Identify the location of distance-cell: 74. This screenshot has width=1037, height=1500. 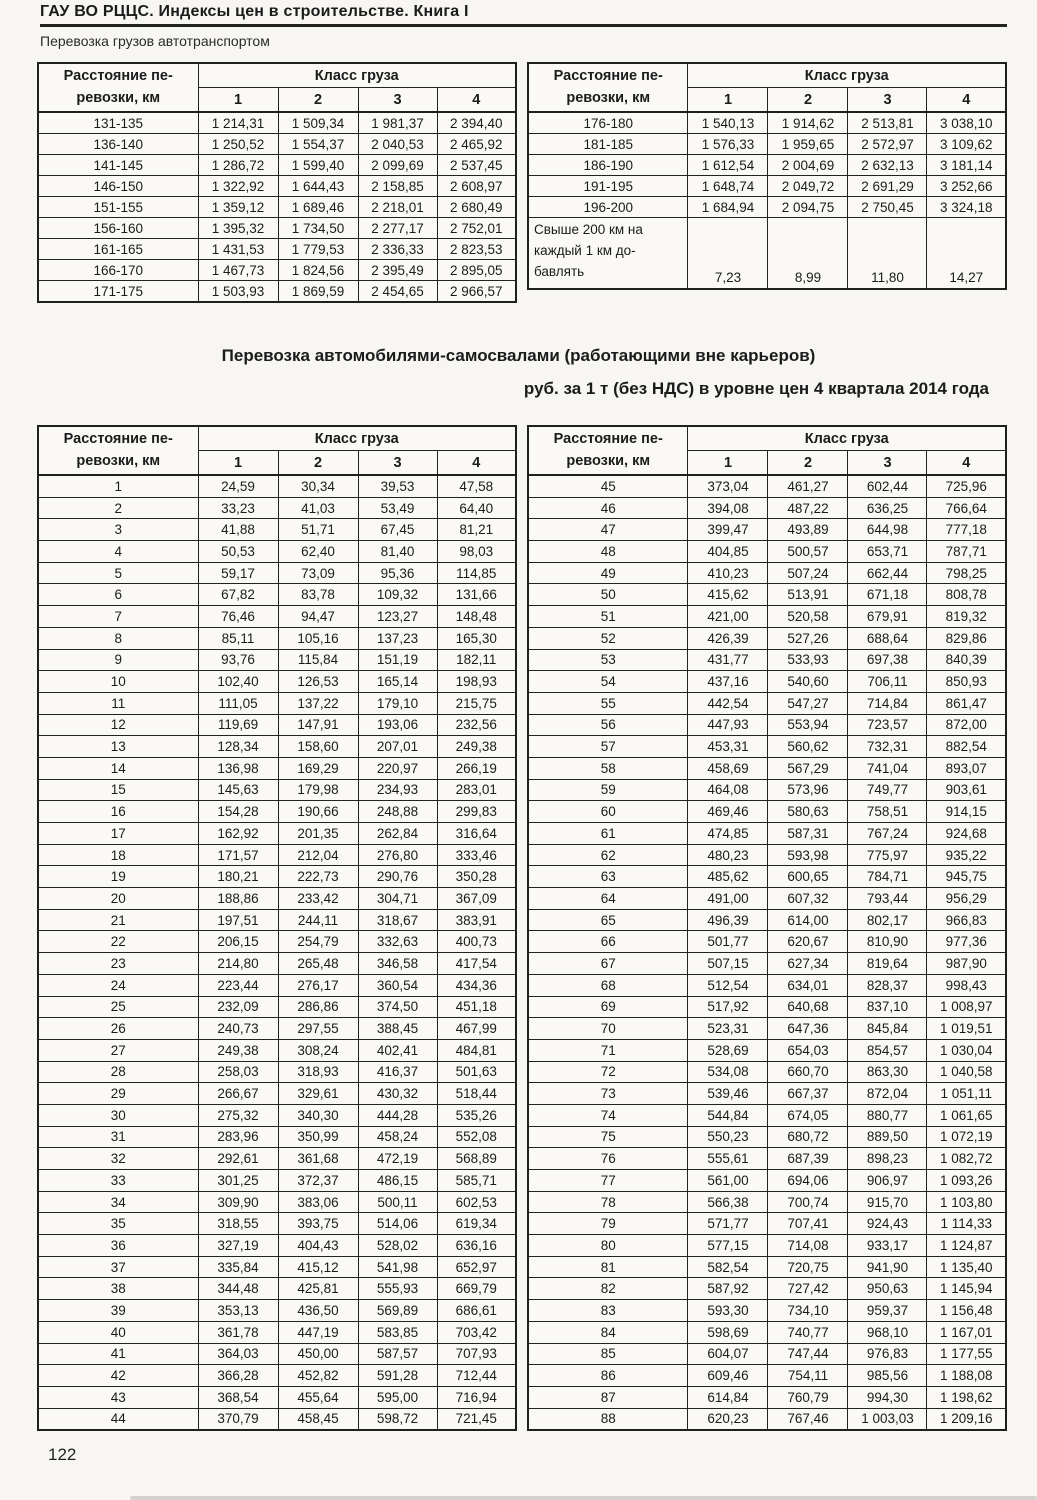
(608, 1115).